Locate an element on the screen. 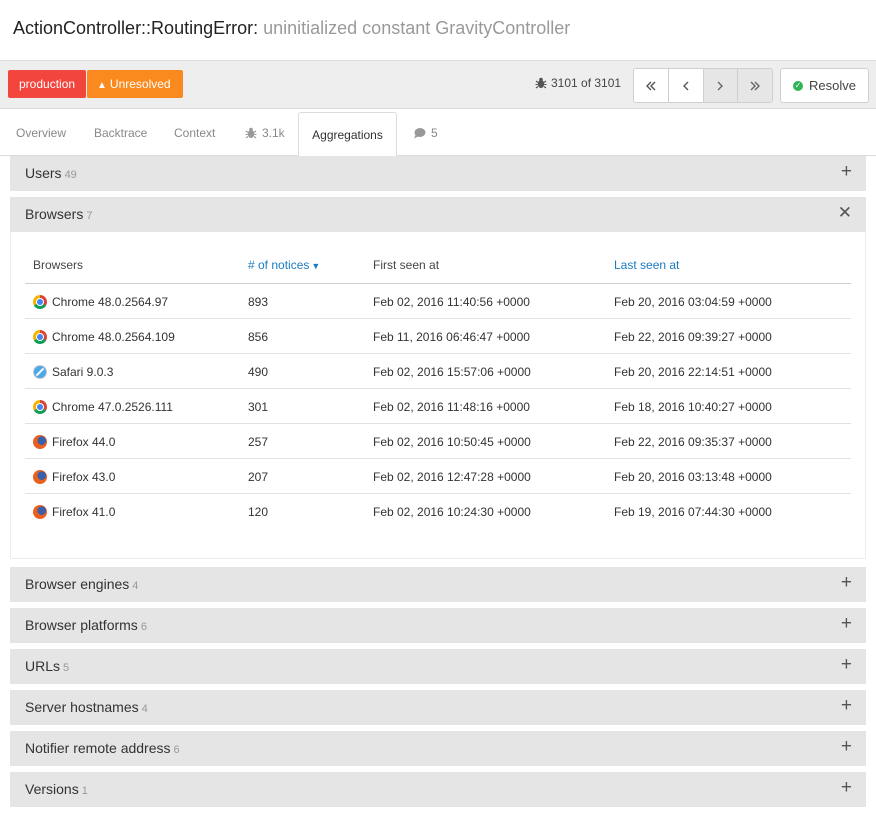 This screenshot has height=821, width=876. sort-descending-icon: ▼ is located at coordinates (316, 266).